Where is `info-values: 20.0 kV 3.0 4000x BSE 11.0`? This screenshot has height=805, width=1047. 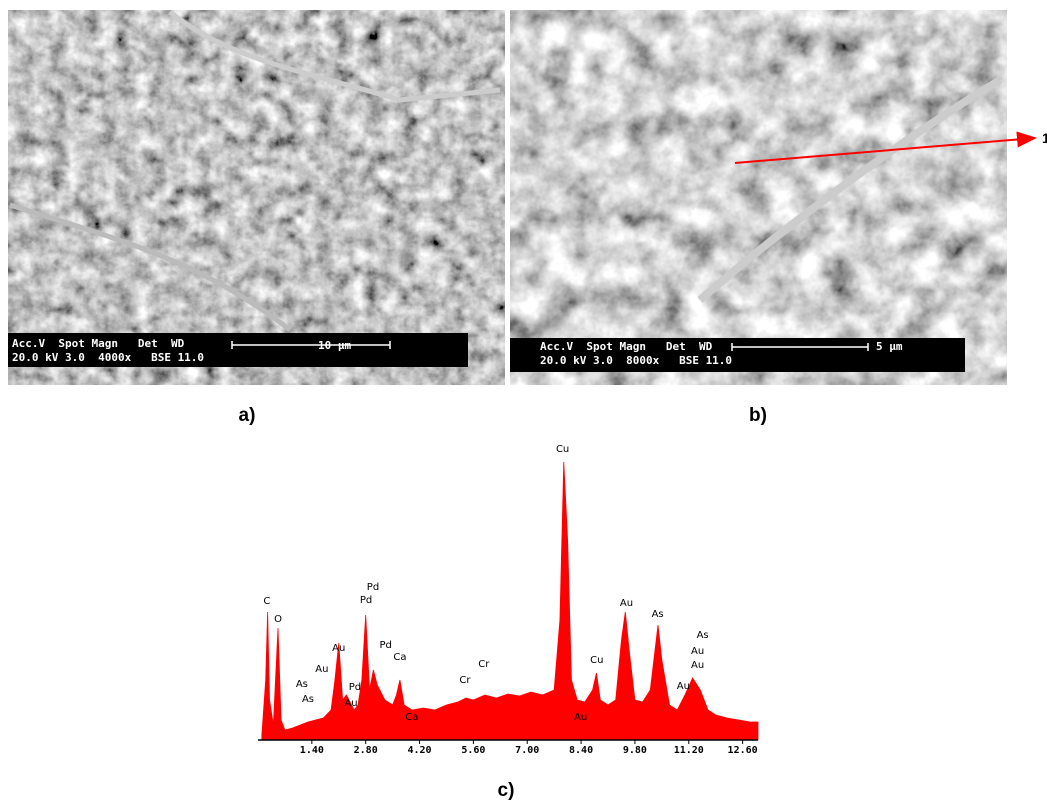 info-values: 20.0 kV 3.0 4000x BSE 11.0 is located at coordinates (108, 357).